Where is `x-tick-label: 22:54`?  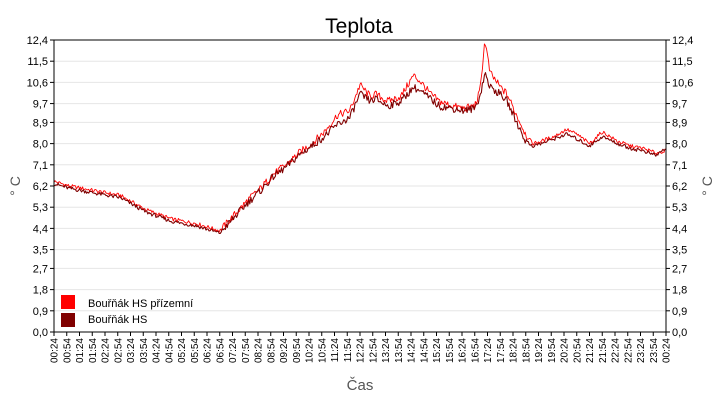
x-tick-label: 22:54 is located at coordinates (628, 350).